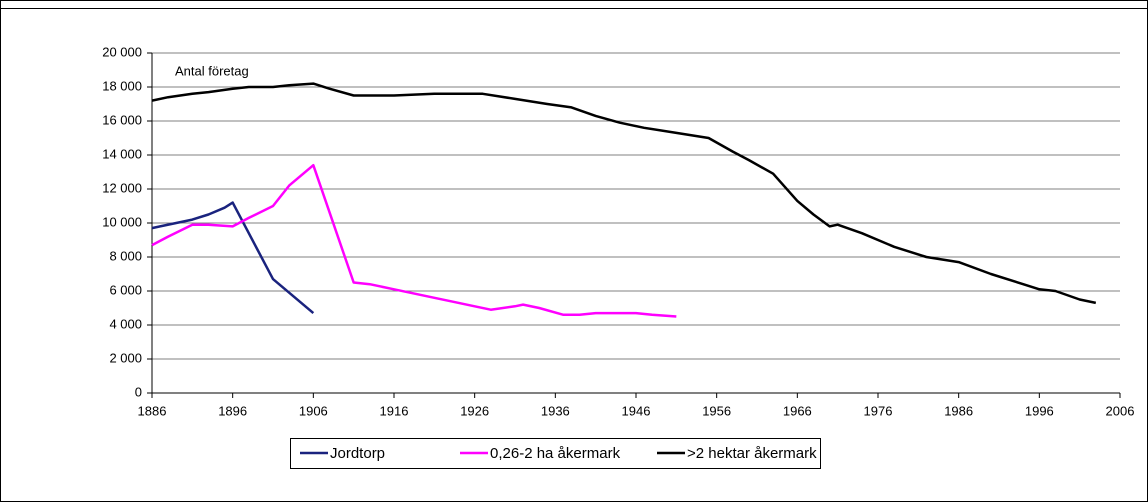 This screenshot has height=502, width=1148. I want to click on x-tick-label: 1896, so click(232, 410).